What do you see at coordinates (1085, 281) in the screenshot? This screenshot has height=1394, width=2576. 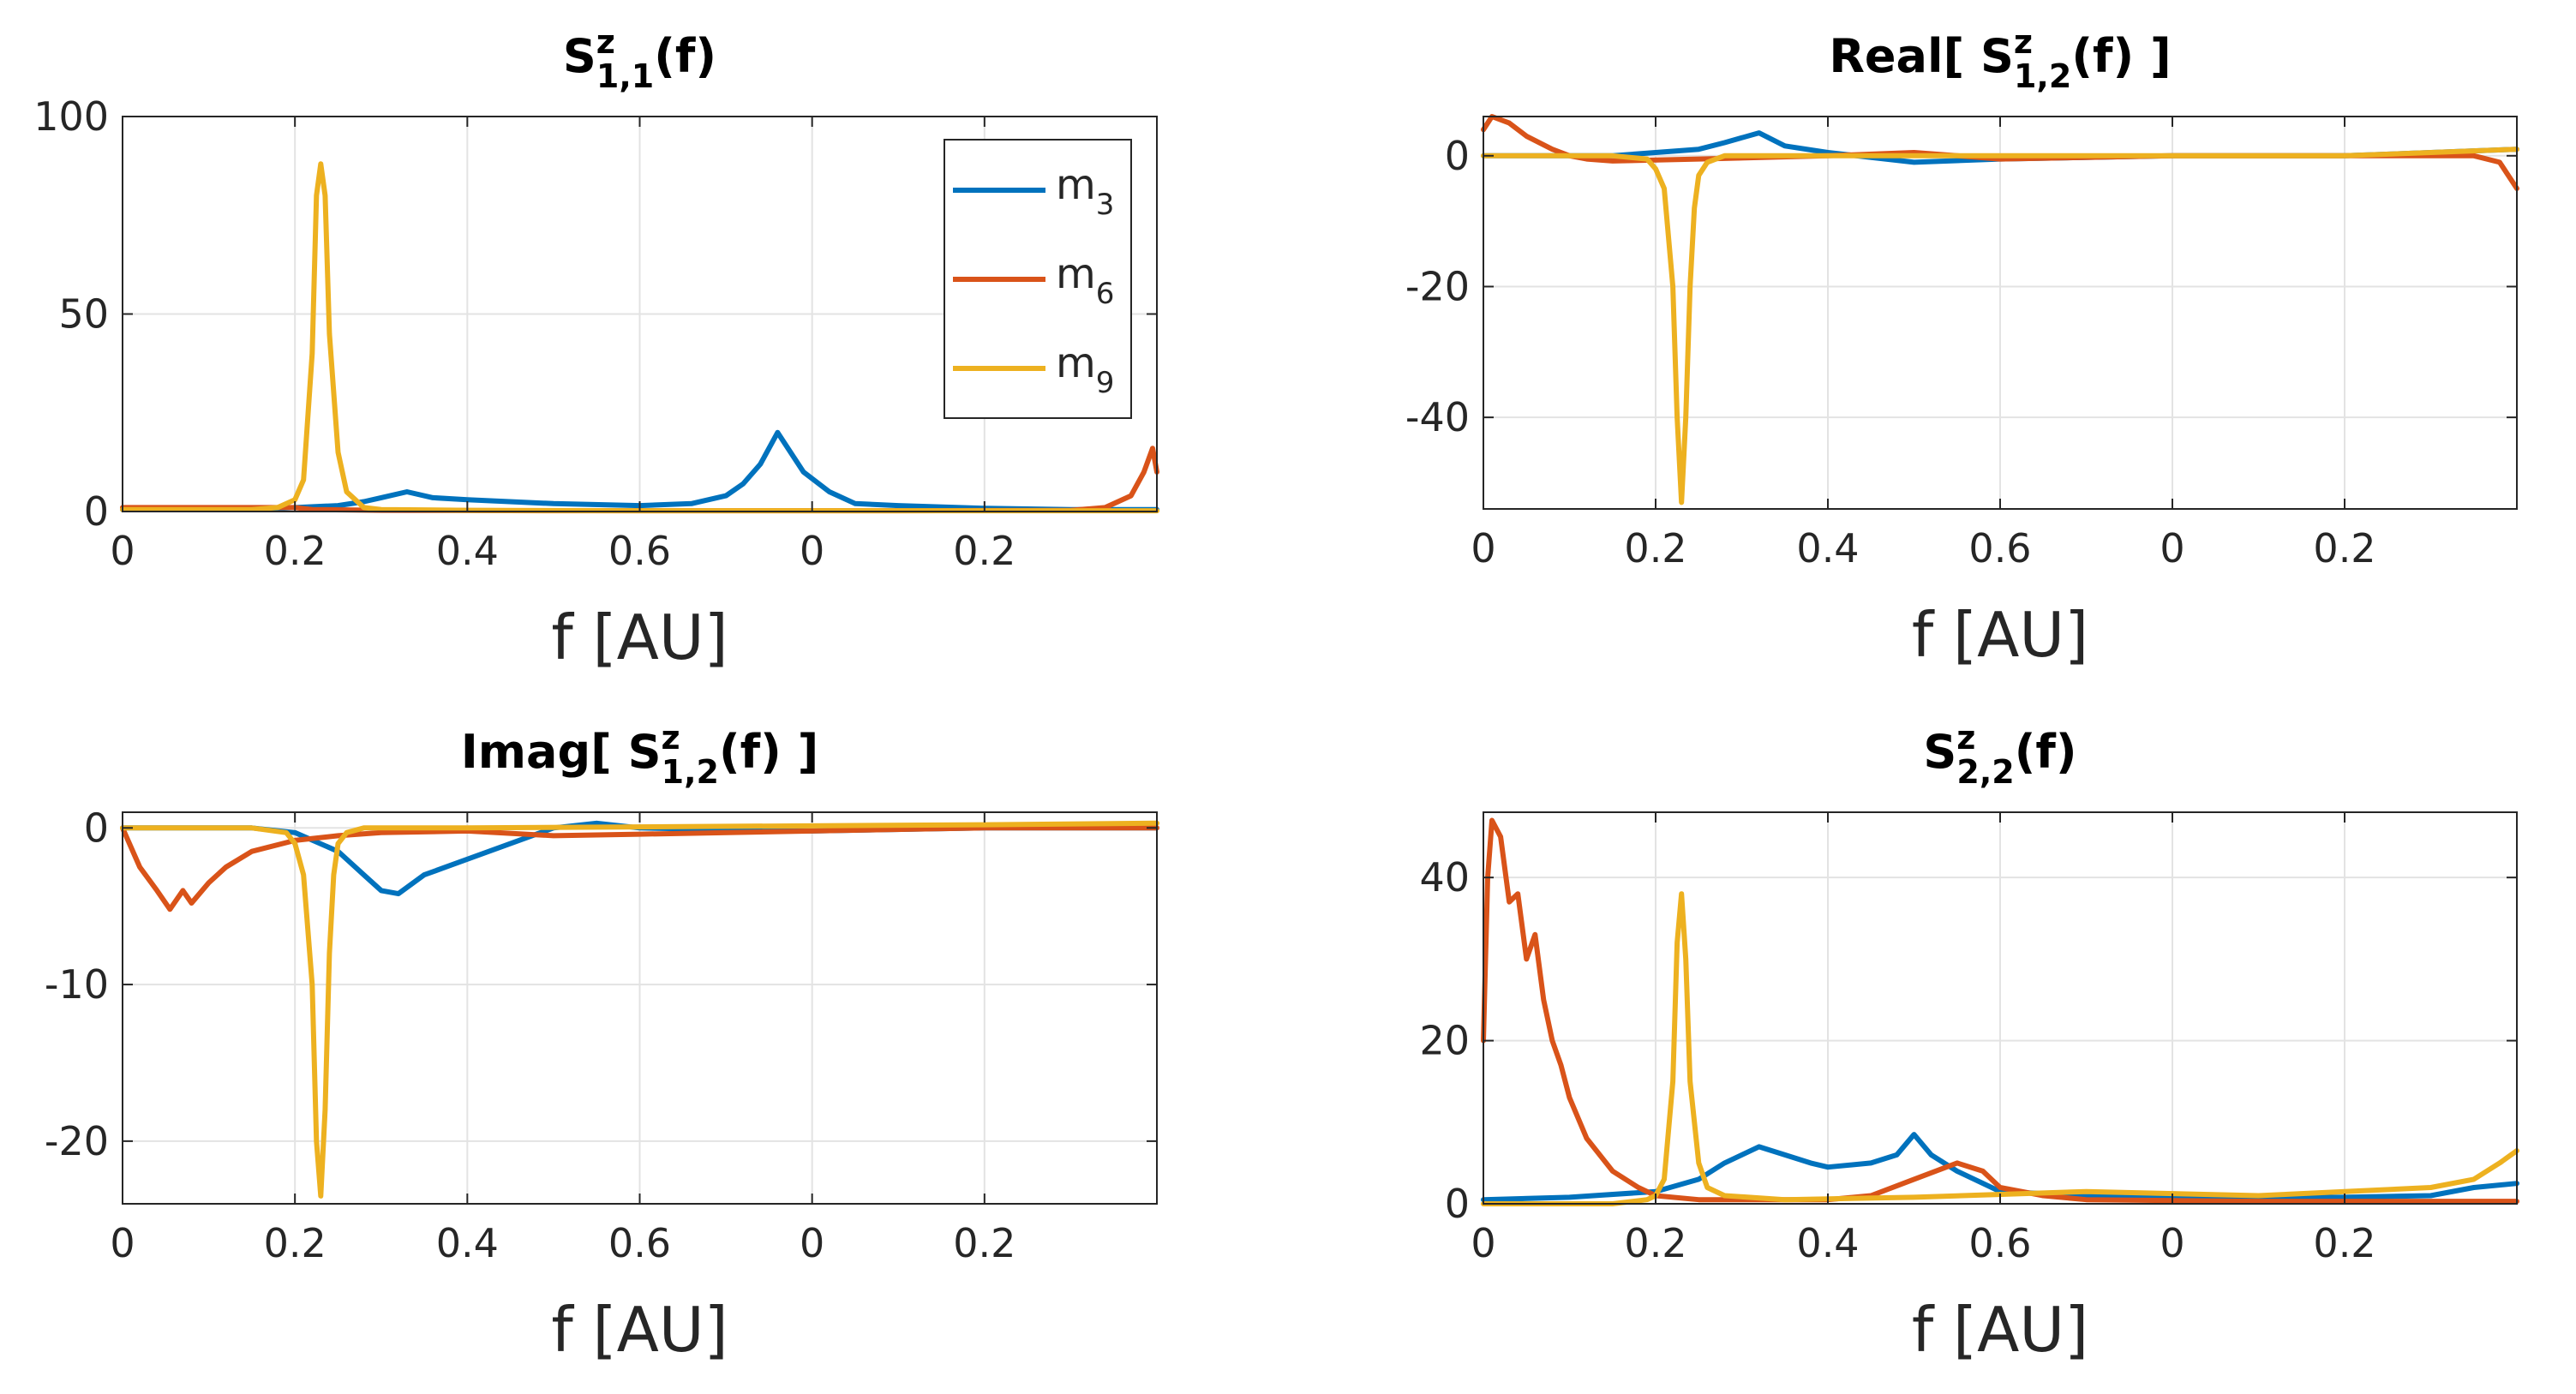 I see `legend-label-m6: m6` at bounding box center [1085, 281].